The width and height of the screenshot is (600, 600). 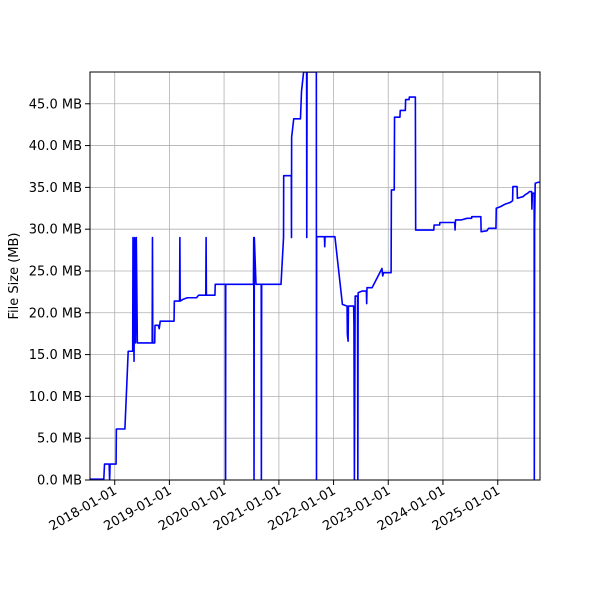 I want to click on y-tick-label: 40.0 MB, so click(x=55, y=146).